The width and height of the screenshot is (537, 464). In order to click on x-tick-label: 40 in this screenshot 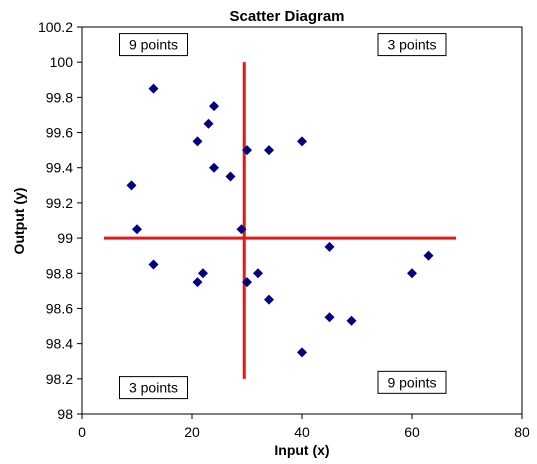, I will do `click(302, 432)`.